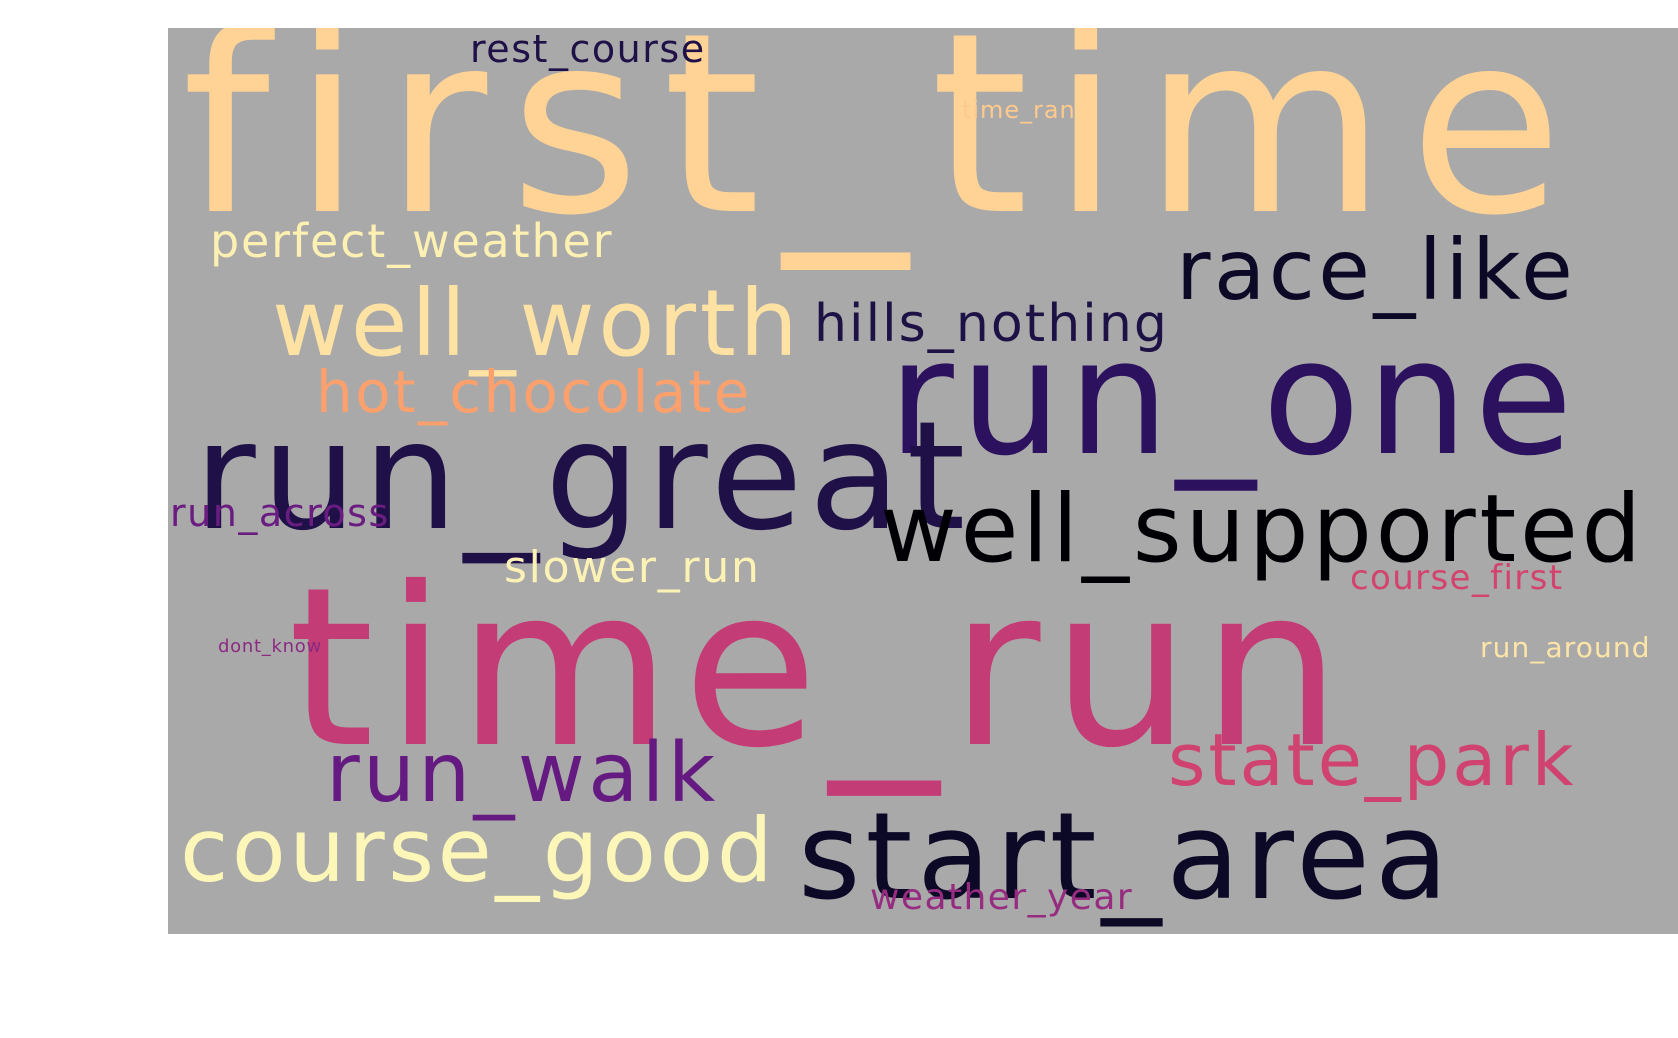 This screenshot has height=1038, width=1678. Describe the element at coordinates (1376, 270) in the screenshot. I see `word-race-like: race_like` at that location.